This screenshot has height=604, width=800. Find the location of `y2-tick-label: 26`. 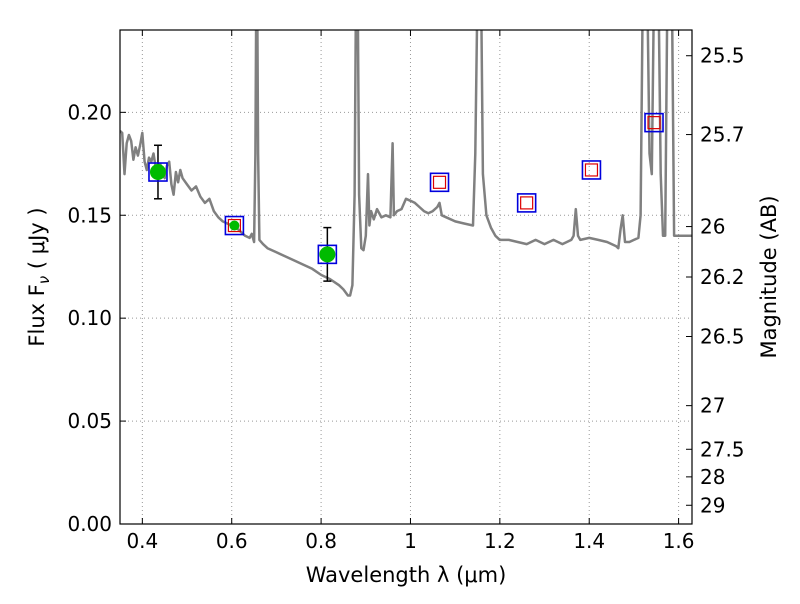

y2-tick-label: 26 is located at coordinates (712, 227).